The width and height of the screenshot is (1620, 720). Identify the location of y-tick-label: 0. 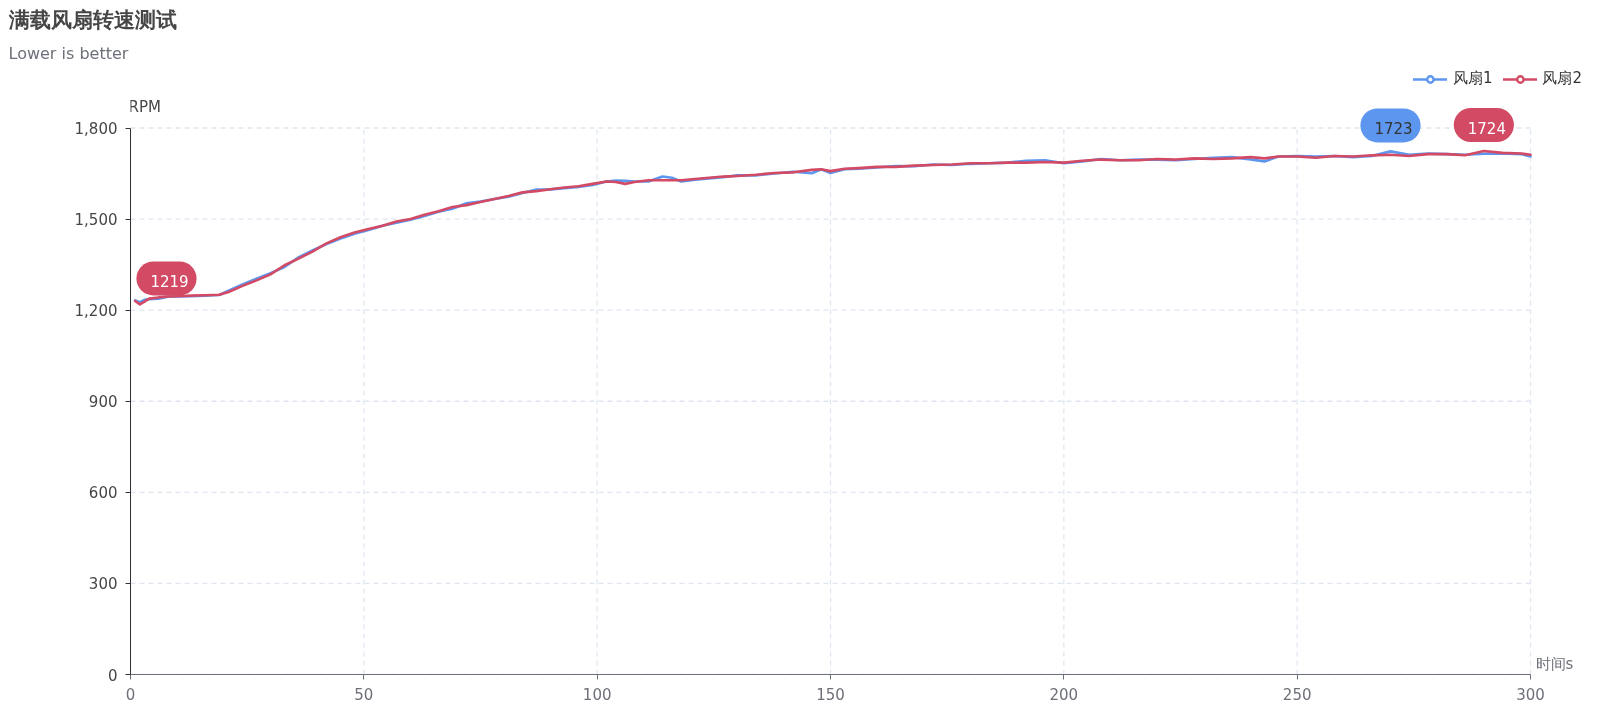
(112, 675).